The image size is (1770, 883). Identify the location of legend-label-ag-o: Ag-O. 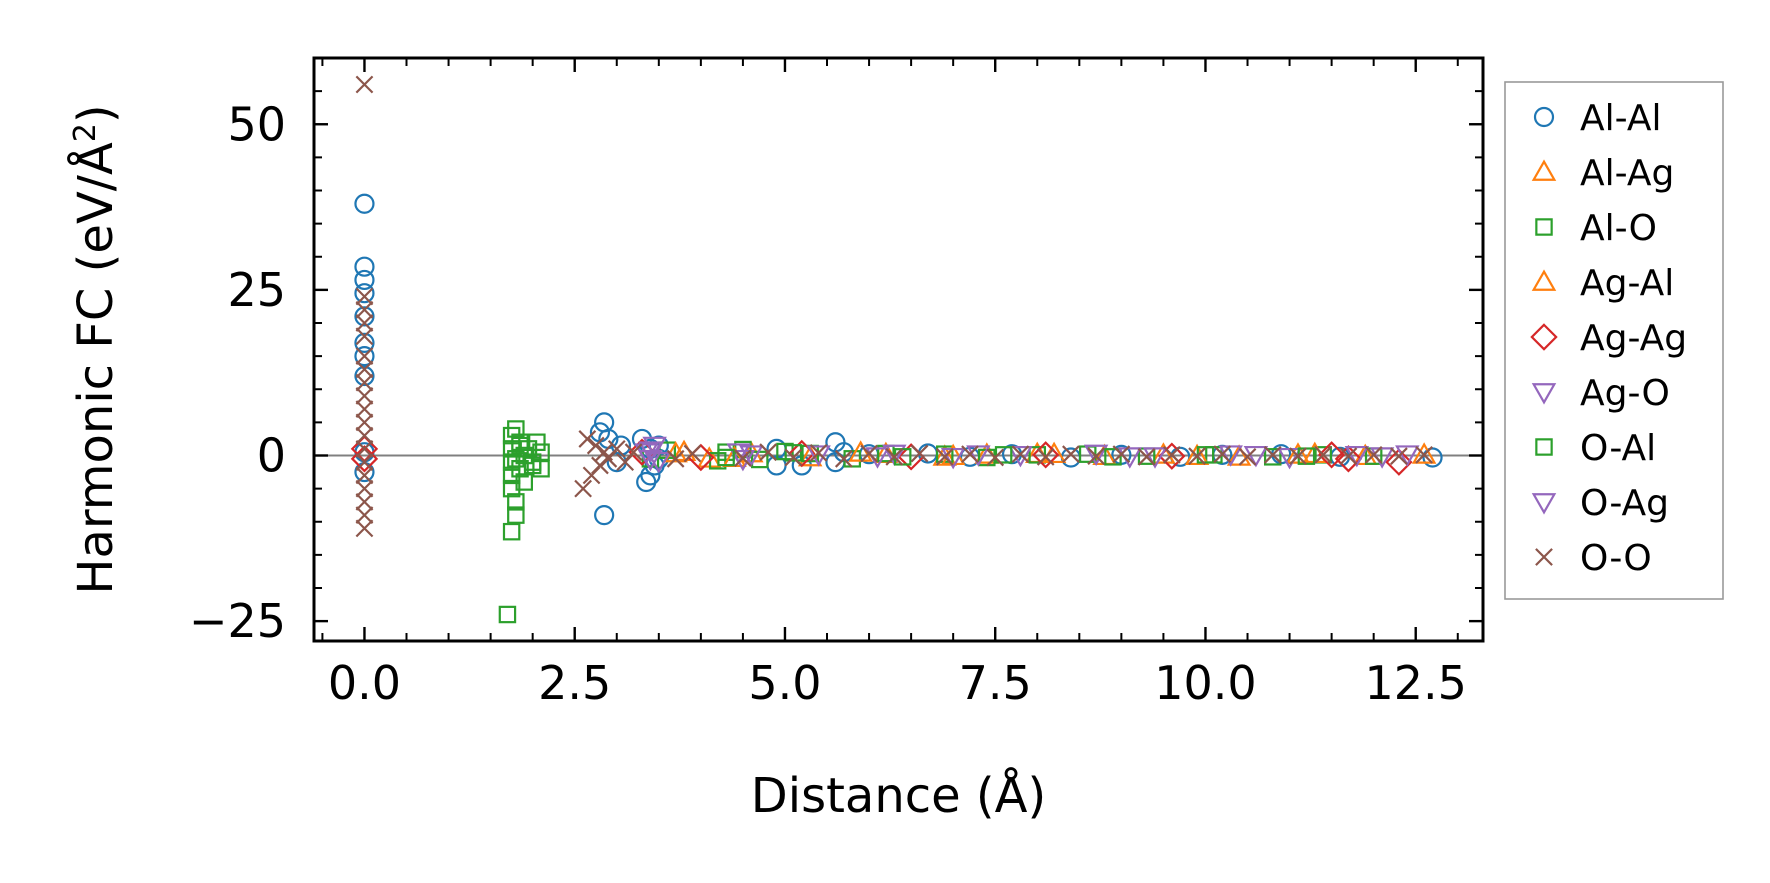
(1625, 393).